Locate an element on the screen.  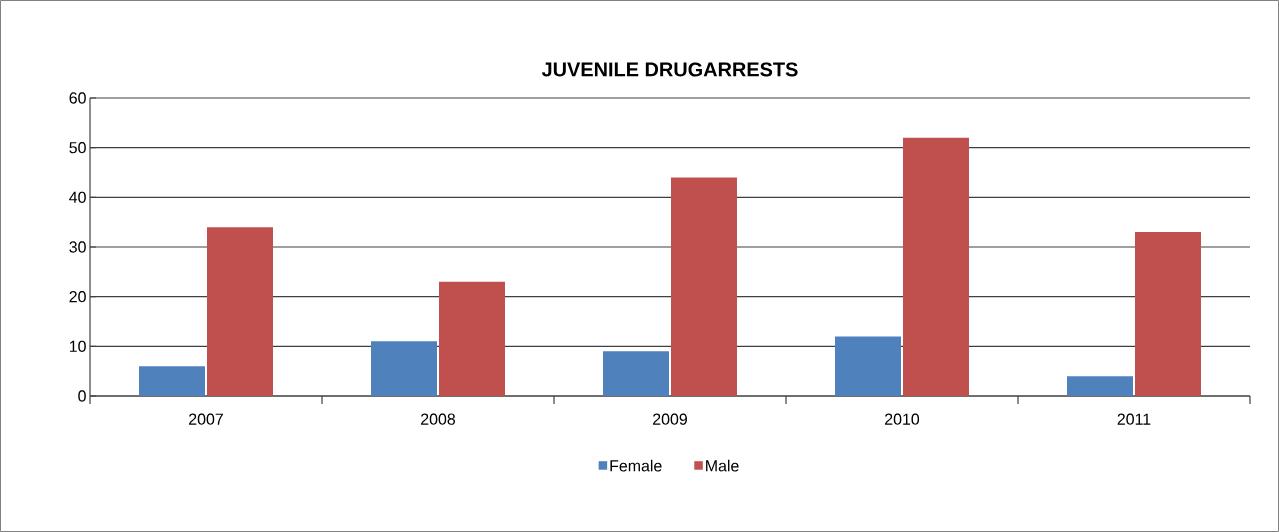
y-tick-label: 40 is located at coordinates (77, 197).